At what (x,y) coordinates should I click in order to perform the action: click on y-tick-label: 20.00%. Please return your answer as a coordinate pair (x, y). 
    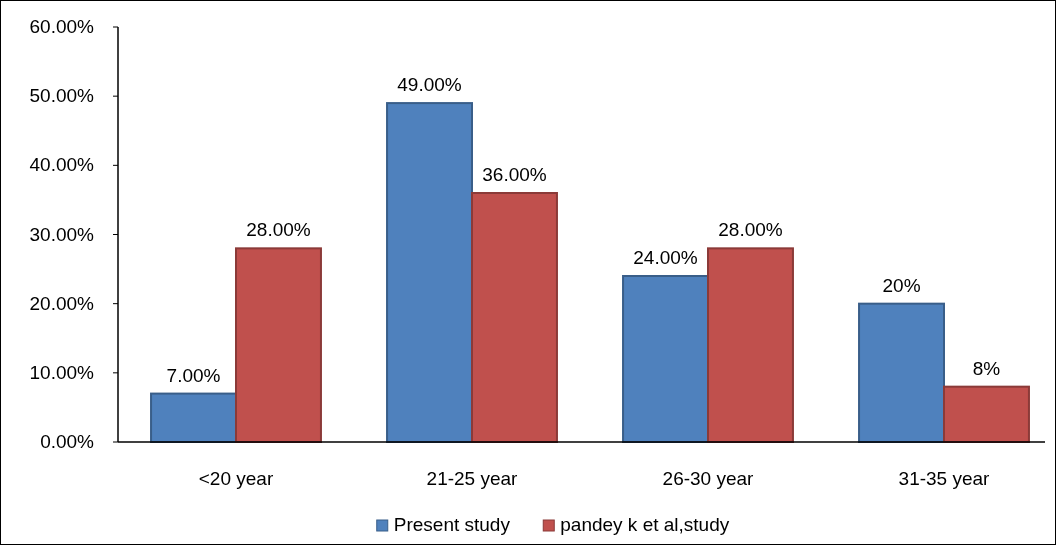
    Looking at the image, I should click on (62, 303).